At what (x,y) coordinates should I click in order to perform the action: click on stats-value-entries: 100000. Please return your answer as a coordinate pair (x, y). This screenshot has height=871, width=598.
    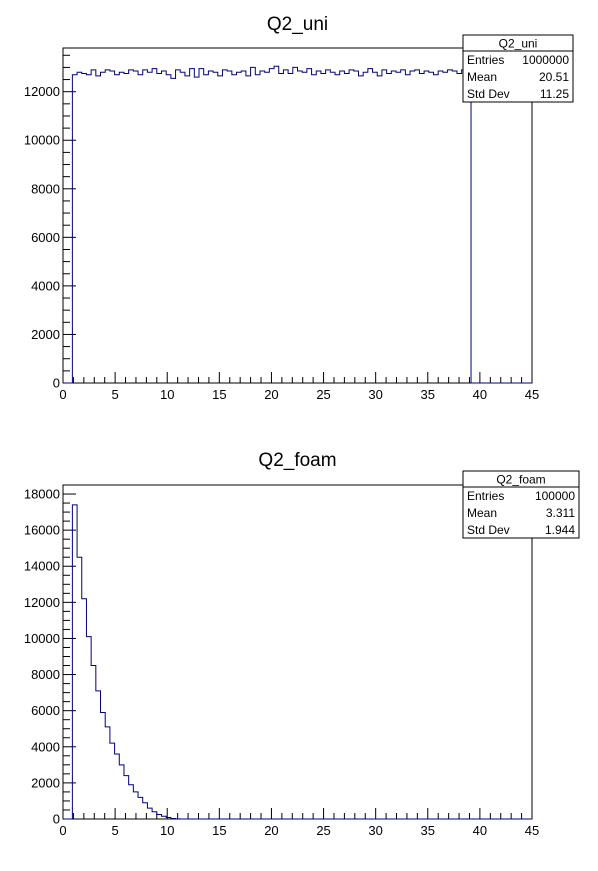
    Looking at the image, I should click on (555, 496).